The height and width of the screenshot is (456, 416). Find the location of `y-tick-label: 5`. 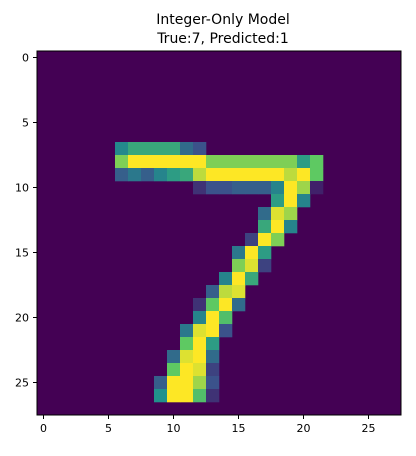

y-tick-label: 5 is located at coordinates (25, 123).